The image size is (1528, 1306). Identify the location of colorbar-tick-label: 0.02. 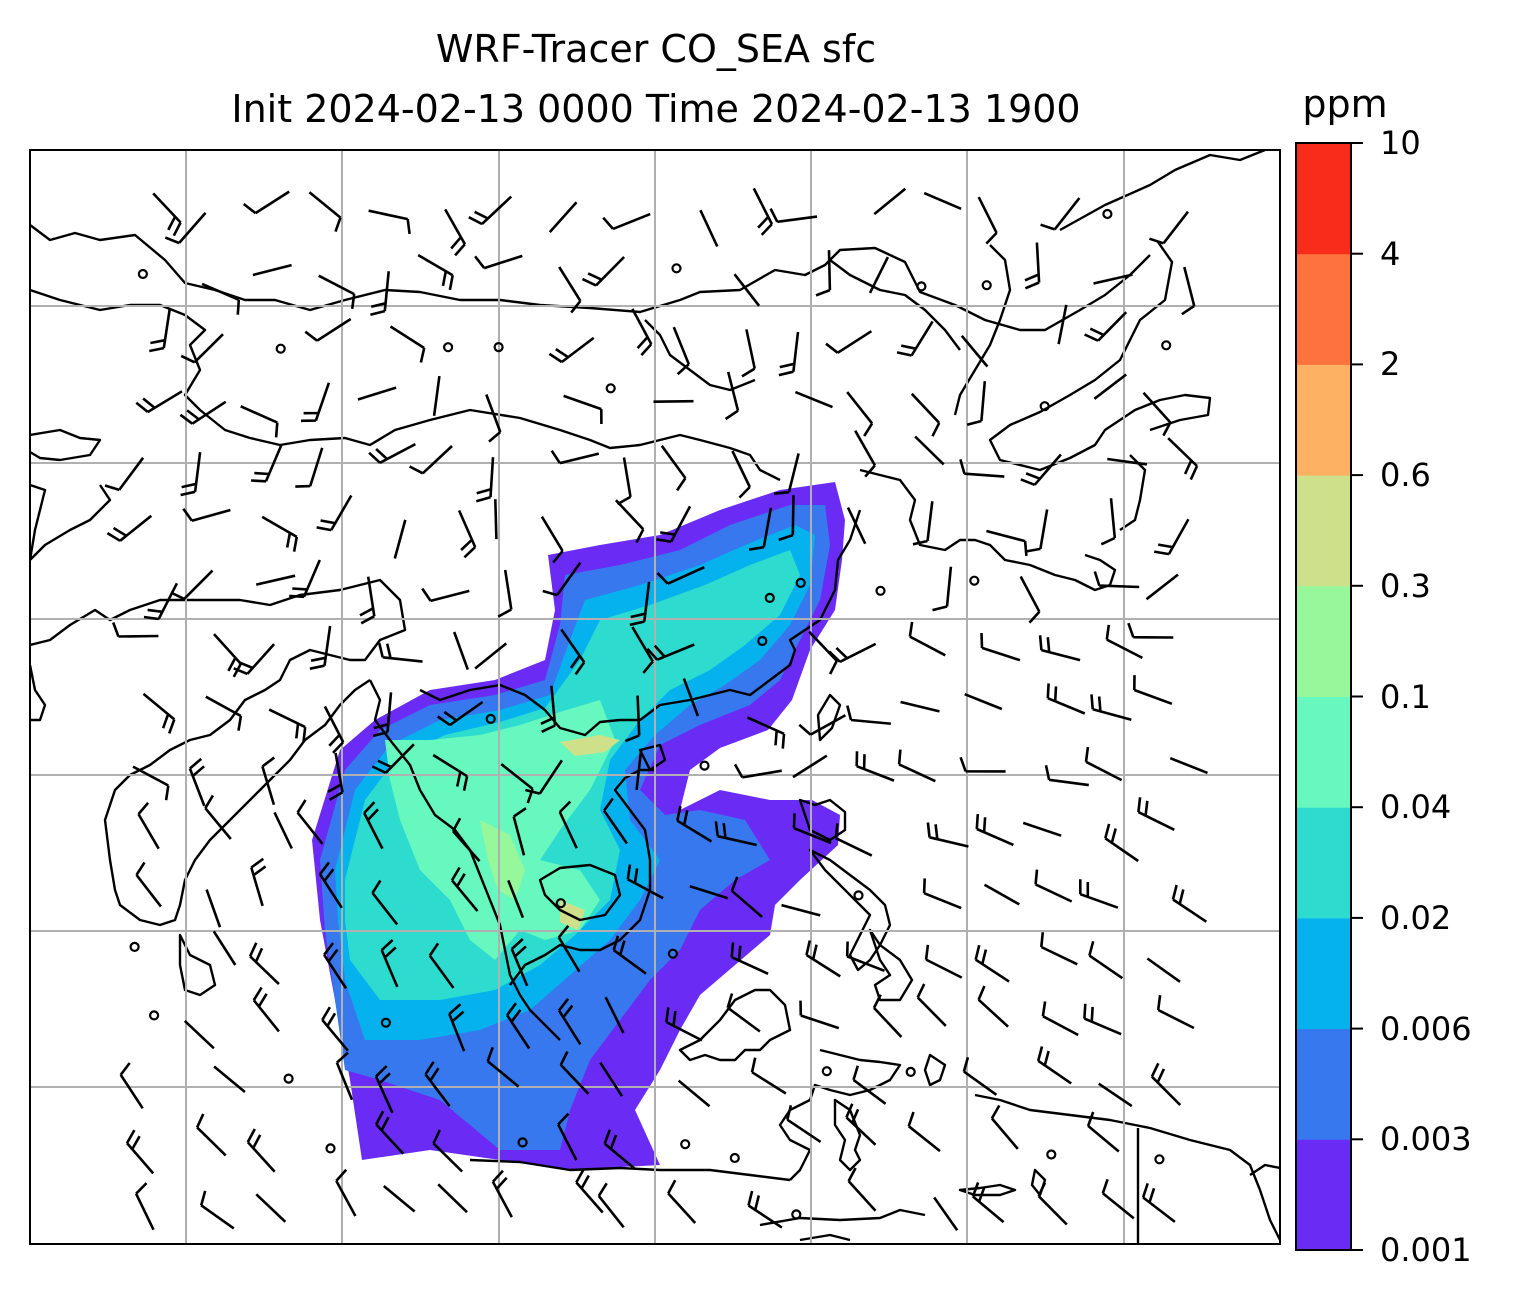
(1416, 917).